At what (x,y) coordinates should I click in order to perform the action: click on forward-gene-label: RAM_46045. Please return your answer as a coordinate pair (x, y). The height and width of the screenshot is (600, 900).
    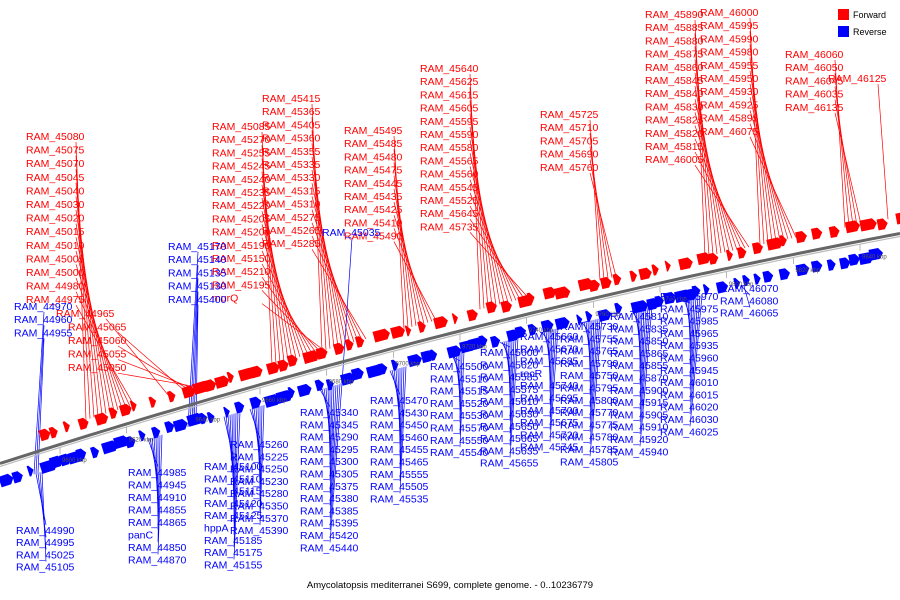
    Looking at the image, I should click on (814, 81).